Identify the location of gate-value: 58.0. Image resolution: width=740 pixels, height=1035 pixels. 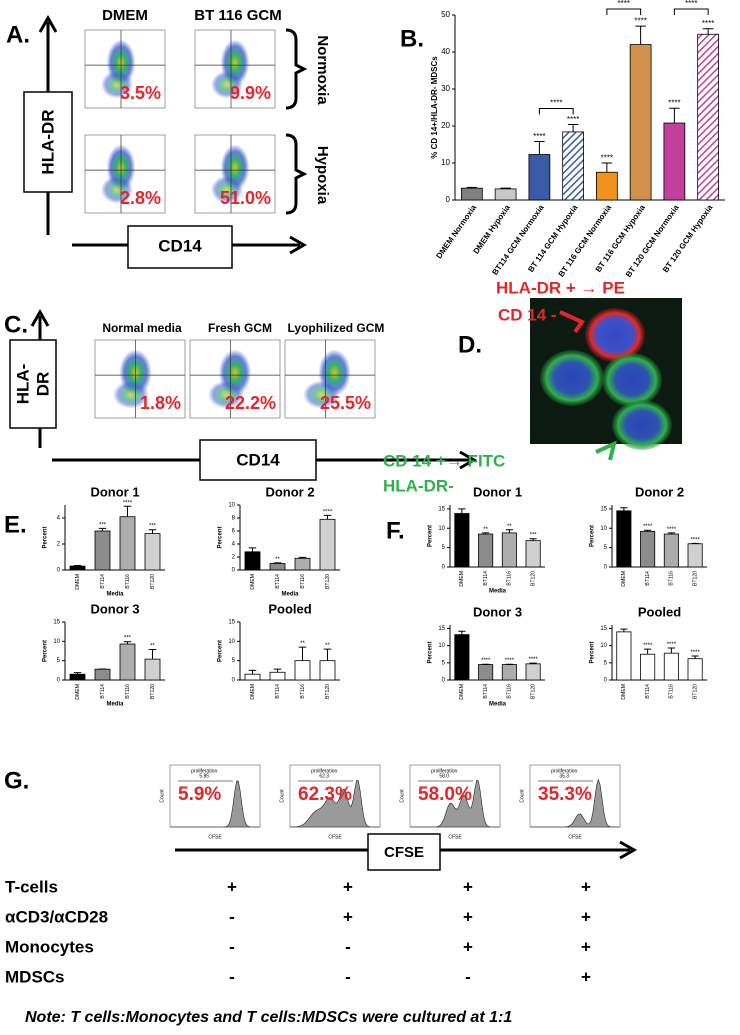
(444, 776).